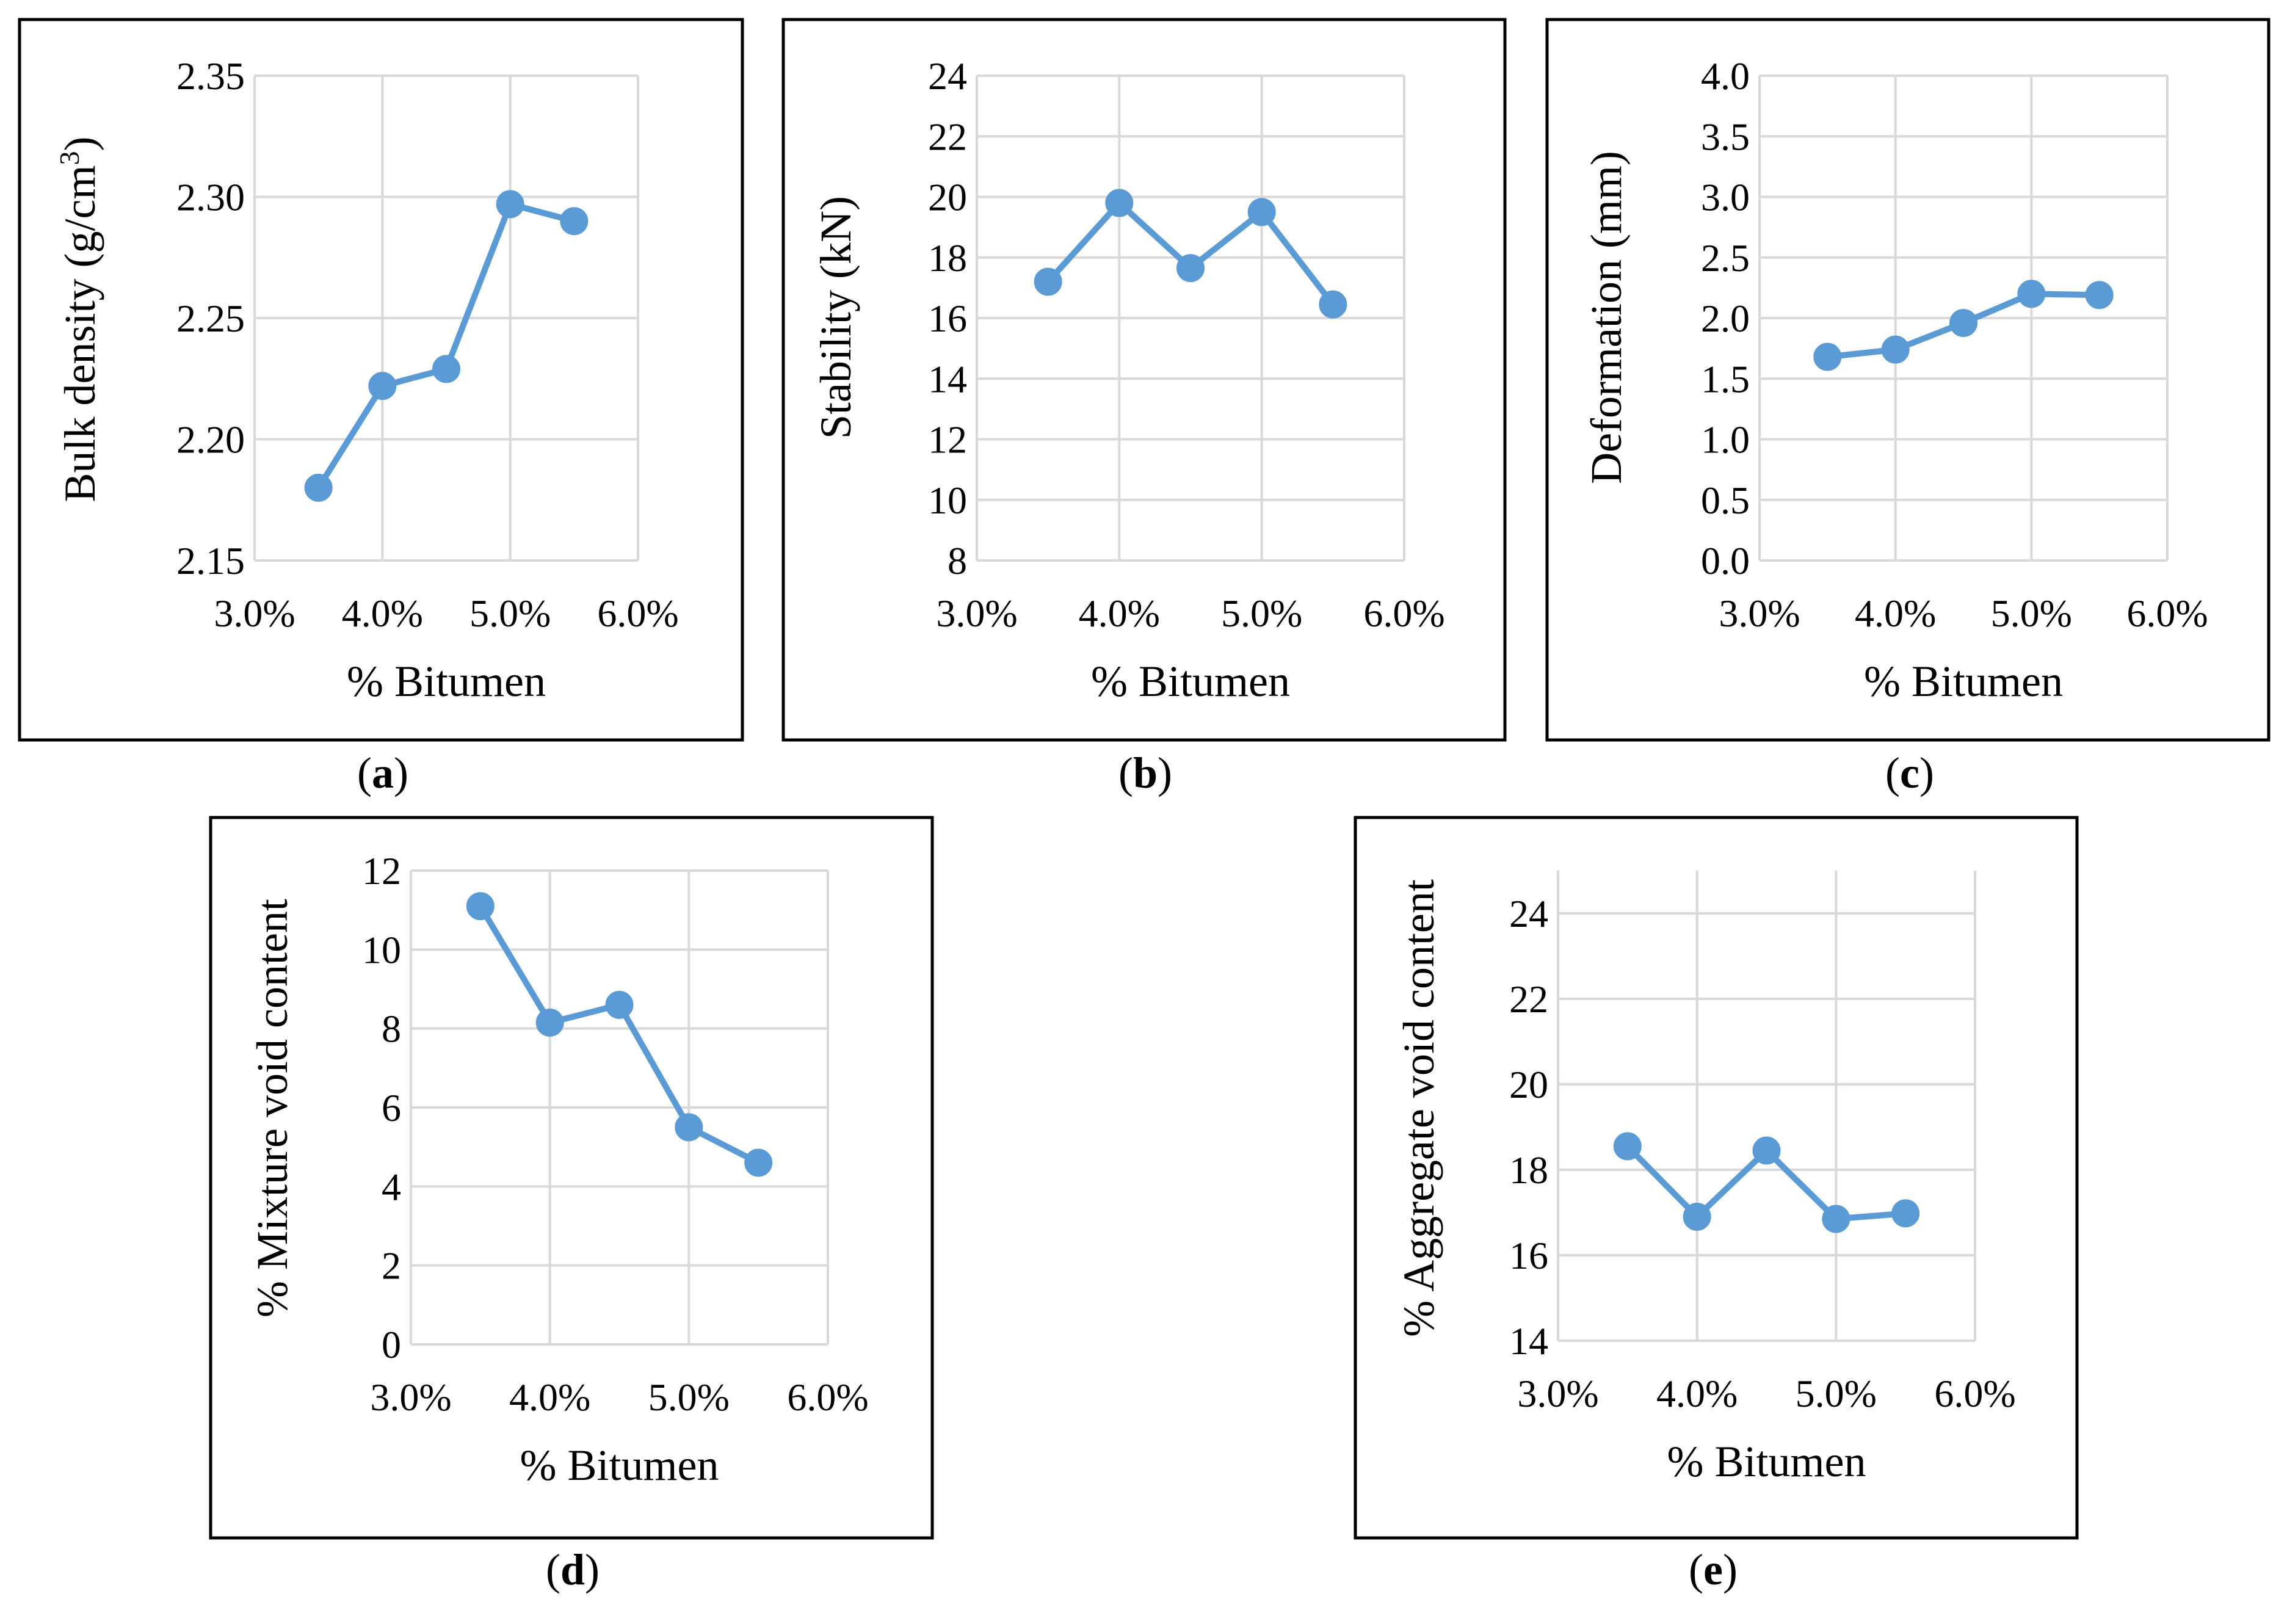 This screenshot has width=2287, height=1624. What do you see at coordinates (1714, 1569) in the screenshot?
I see `panel-caption: (e)` at bounding box center [1714, 1569].